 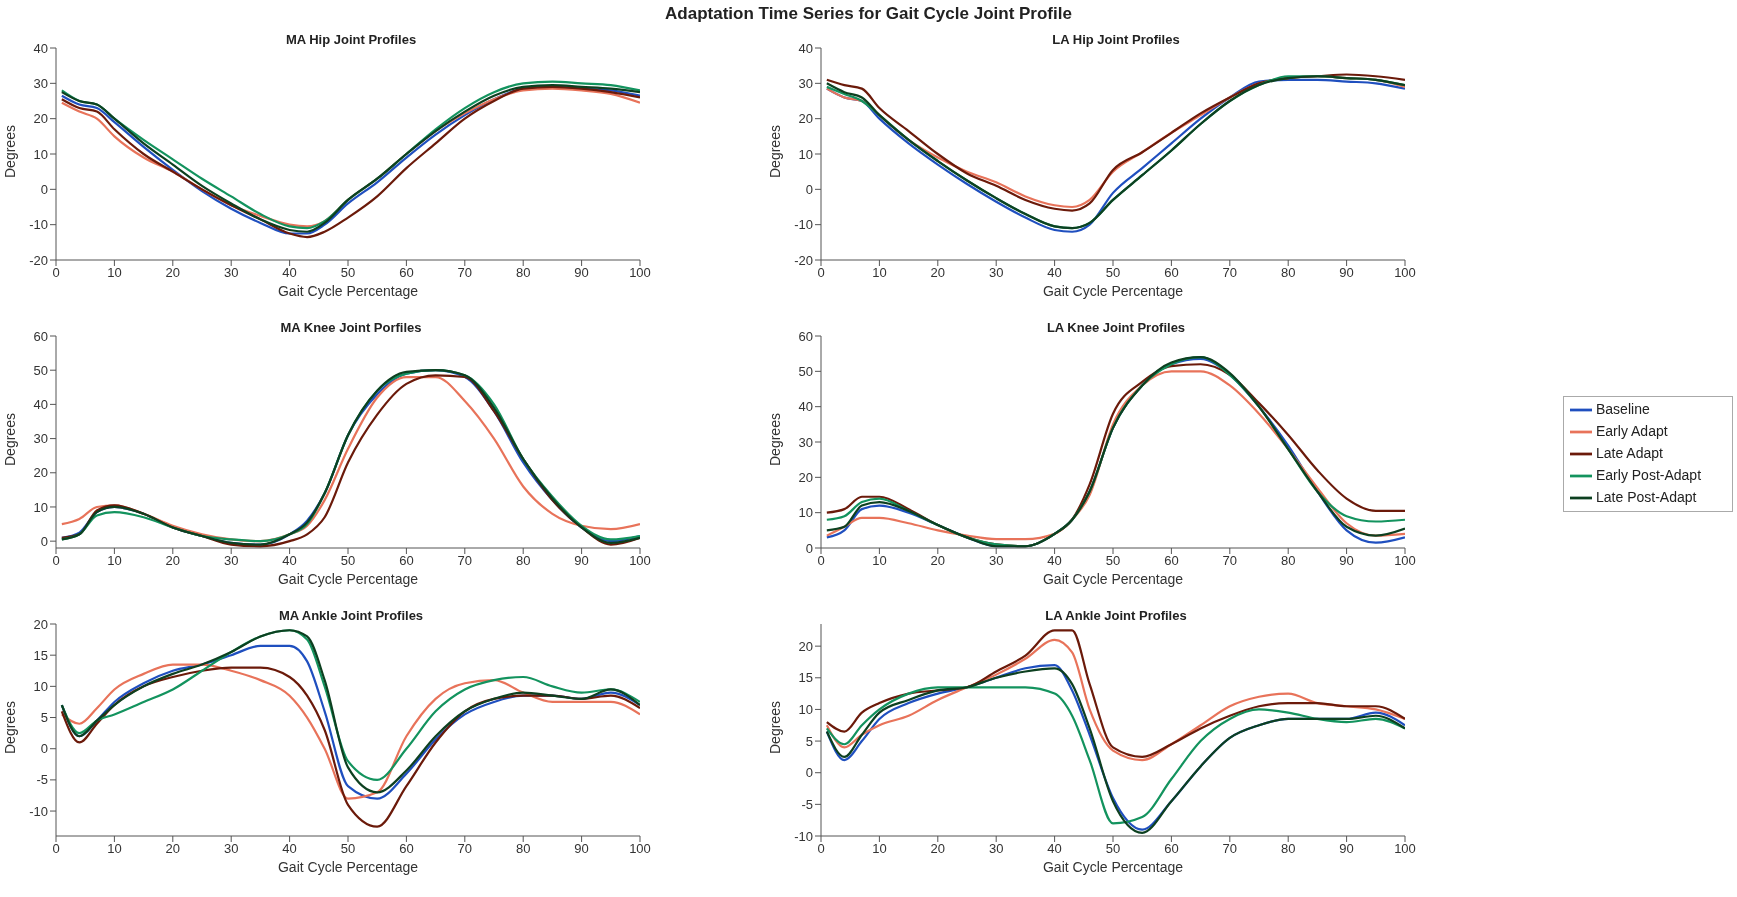 What do you see at coordinates (1116, 615) in the screenshot?
I see `chart-title: LA Ankle Joint Profiles` at bounding box center [1116, 615].